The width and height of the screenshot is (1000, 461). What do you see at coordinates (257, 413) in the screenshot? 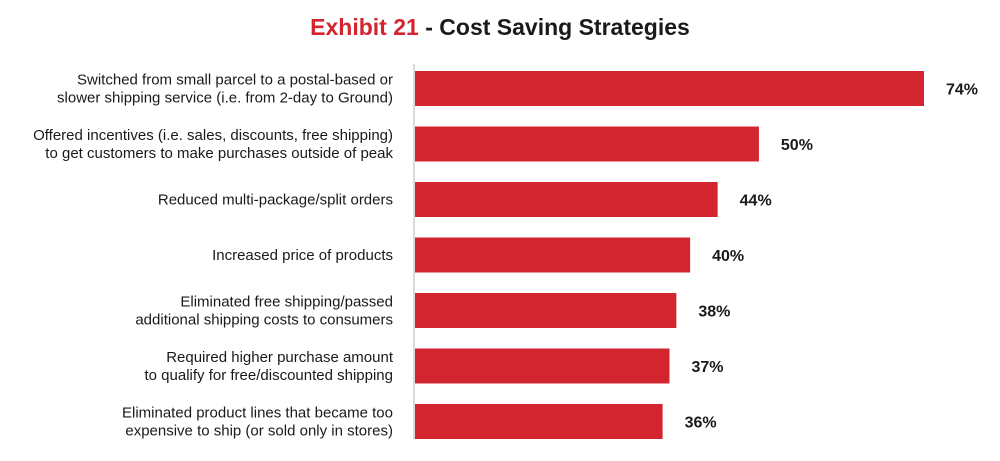
I see `category-label: Eliminated product lines that became too` at bounding box center [257, 413].